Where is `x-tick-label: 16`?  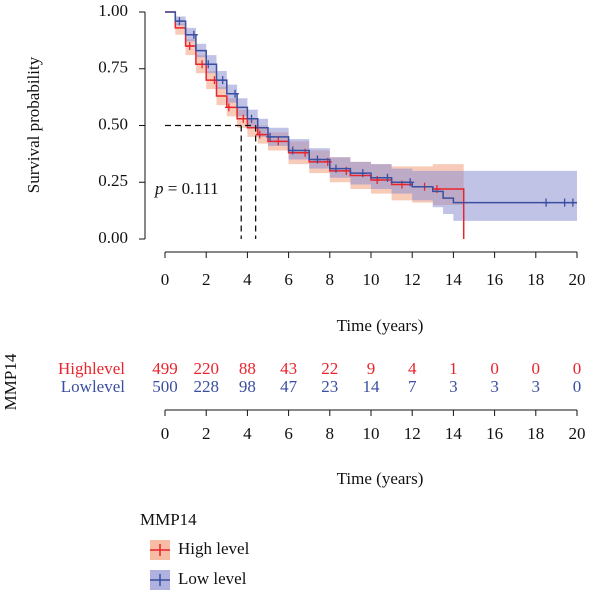
x-tick-label: 16 is located at coordinates (494, 279).